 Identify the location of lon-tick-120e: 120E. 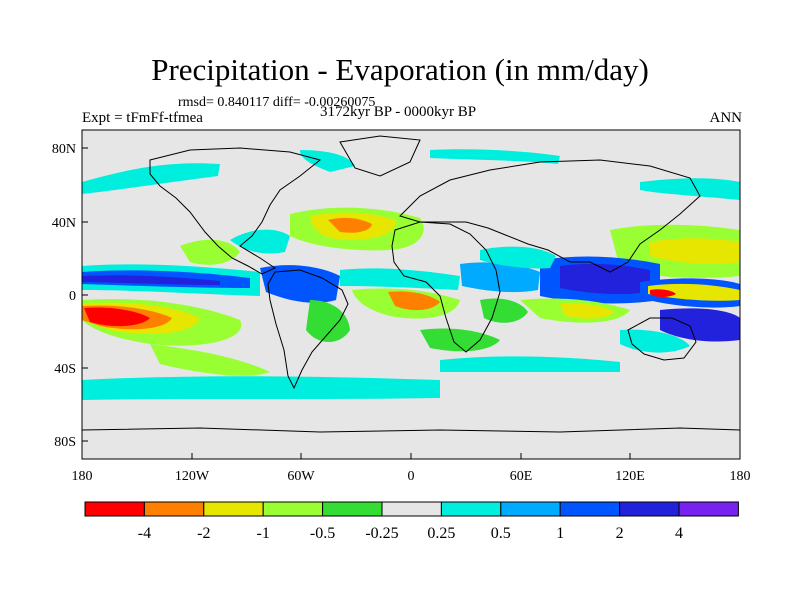
(630, 476).